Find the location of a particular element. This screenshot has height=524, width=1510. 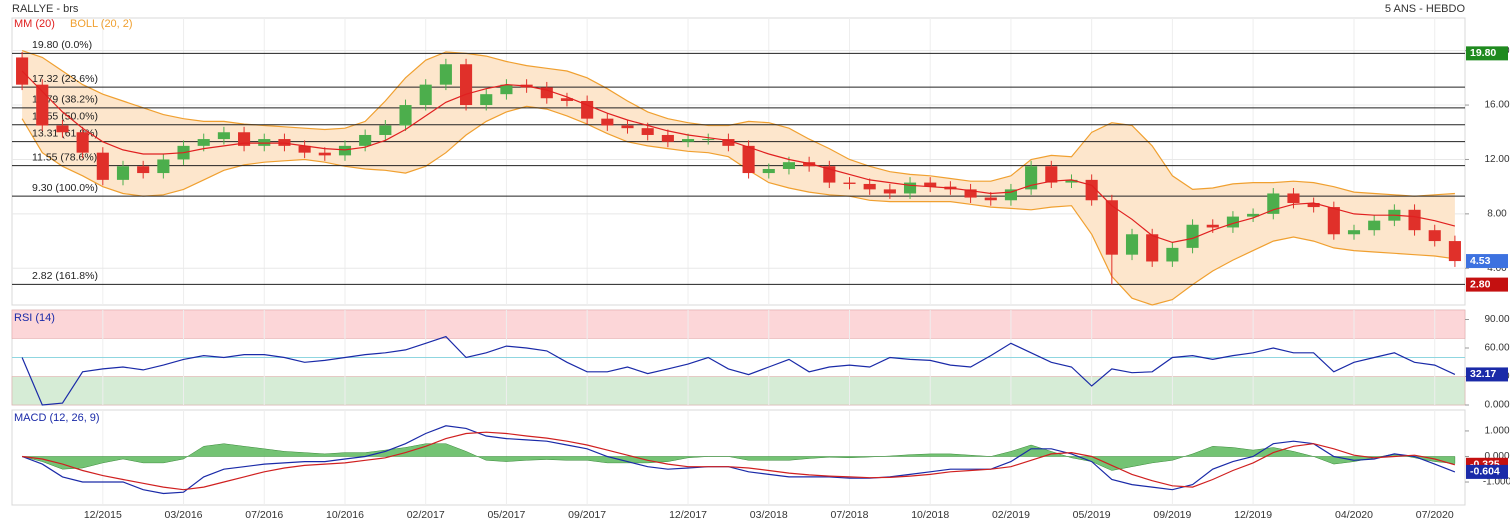

x-tick-label: 05/2017 is located at coordinates (506, 515).